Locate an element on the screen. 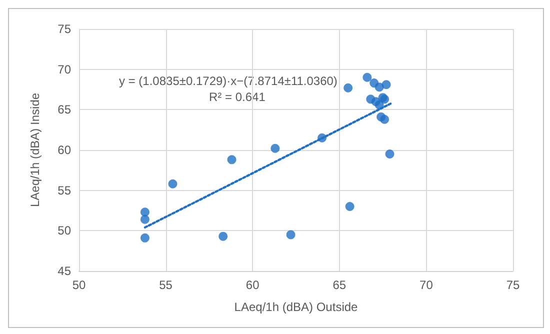 This screenshot has width=550, height=334. annotation: R² = 0.641 is located at coordinates (237, 97).